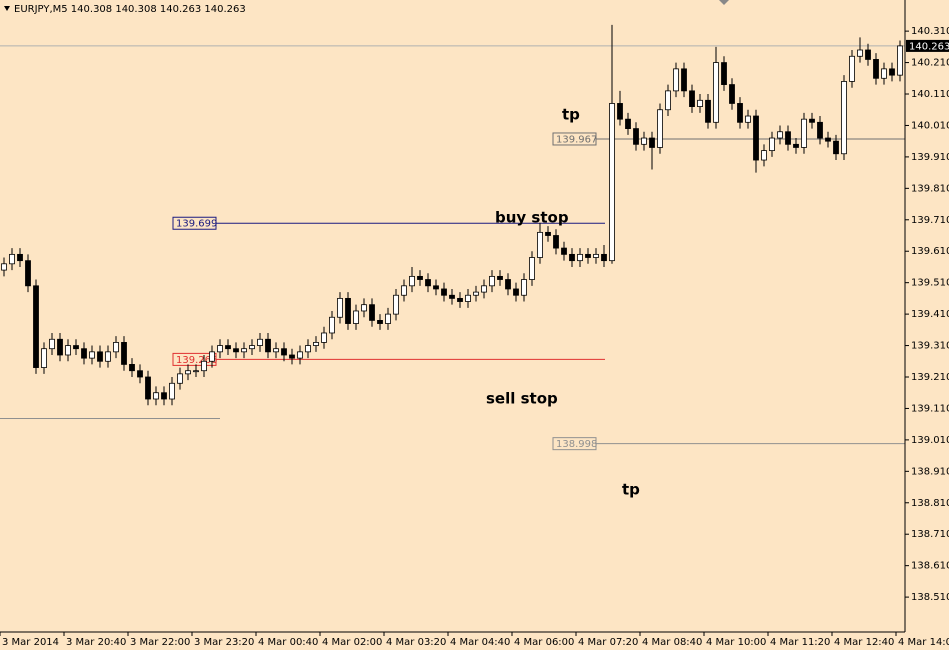  Describe the element at coordinates (160, 642) in the screenshot. I see `x-tick-label: 3 Mar 22:00` at that location.